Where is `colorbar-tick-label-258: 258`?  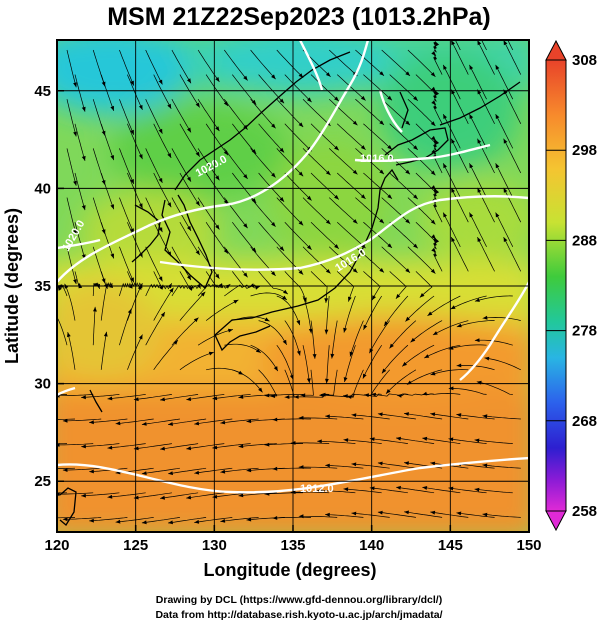
colorbar-tick-label-258: 258 is located at coordinates (584, 511).